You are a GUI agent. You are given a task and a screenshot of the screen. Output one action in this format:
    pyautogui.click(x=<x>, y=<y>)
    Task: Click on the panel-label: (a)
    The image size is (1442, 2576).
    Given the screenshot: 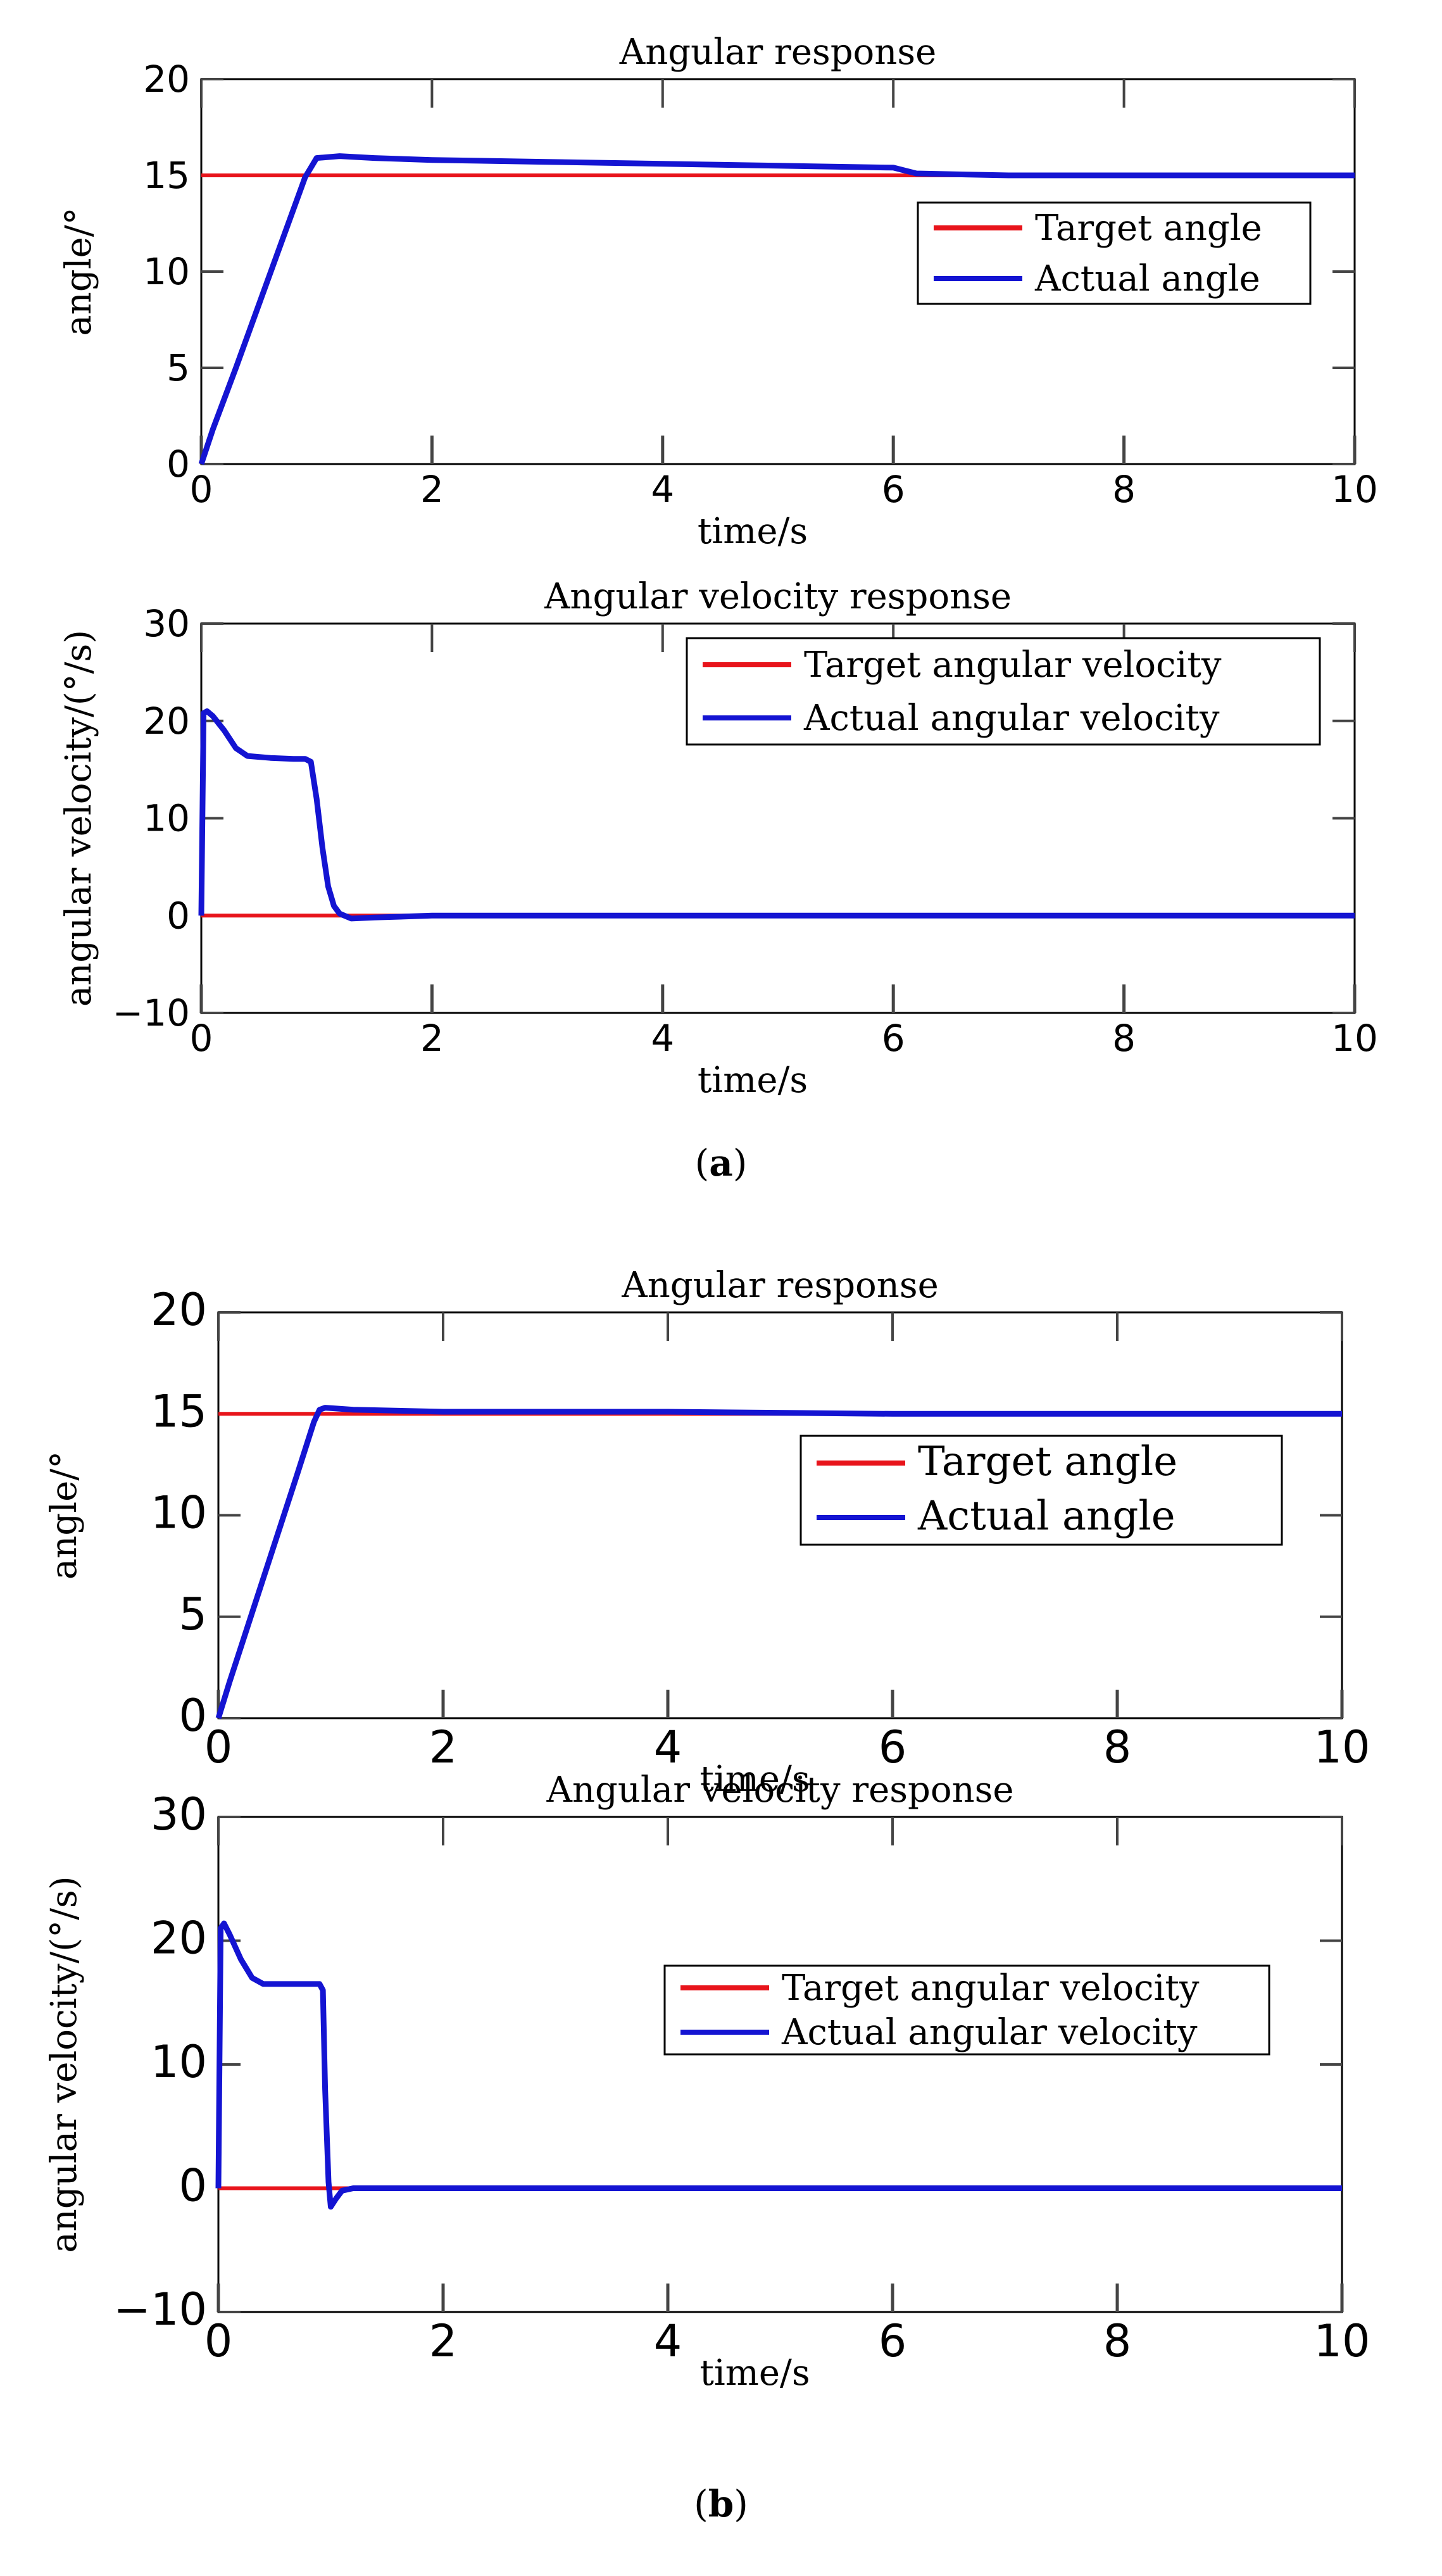 What is the action you would take?
    pyautogui.click(x=721, y=1162)
    